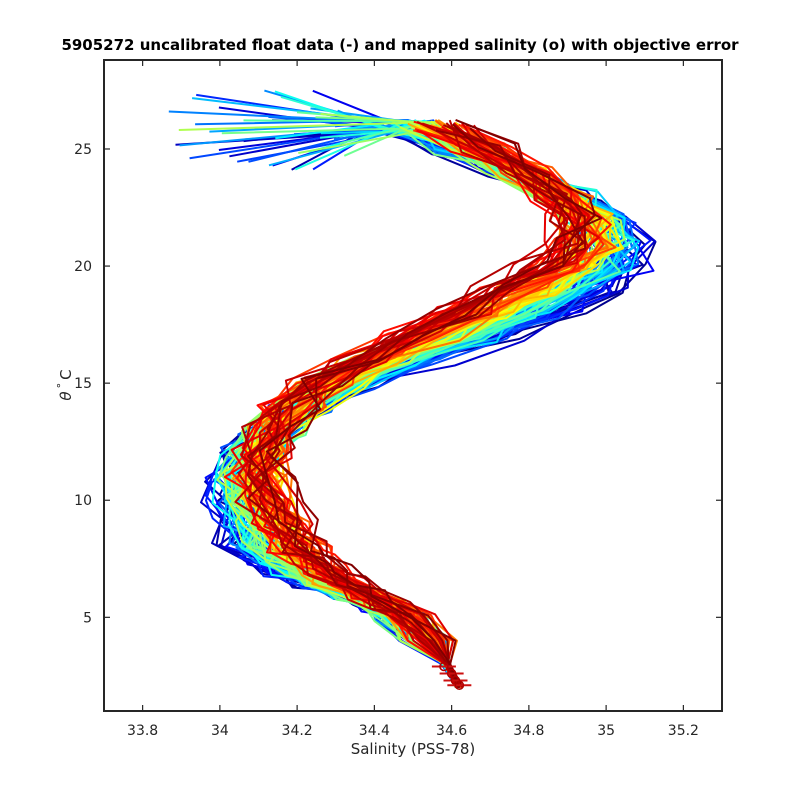 The height and width of the screenshot is (800, 800). Describe the element at coordinates (87, 618) in the screenshot. I see `y-tick-label: 5` at that location.